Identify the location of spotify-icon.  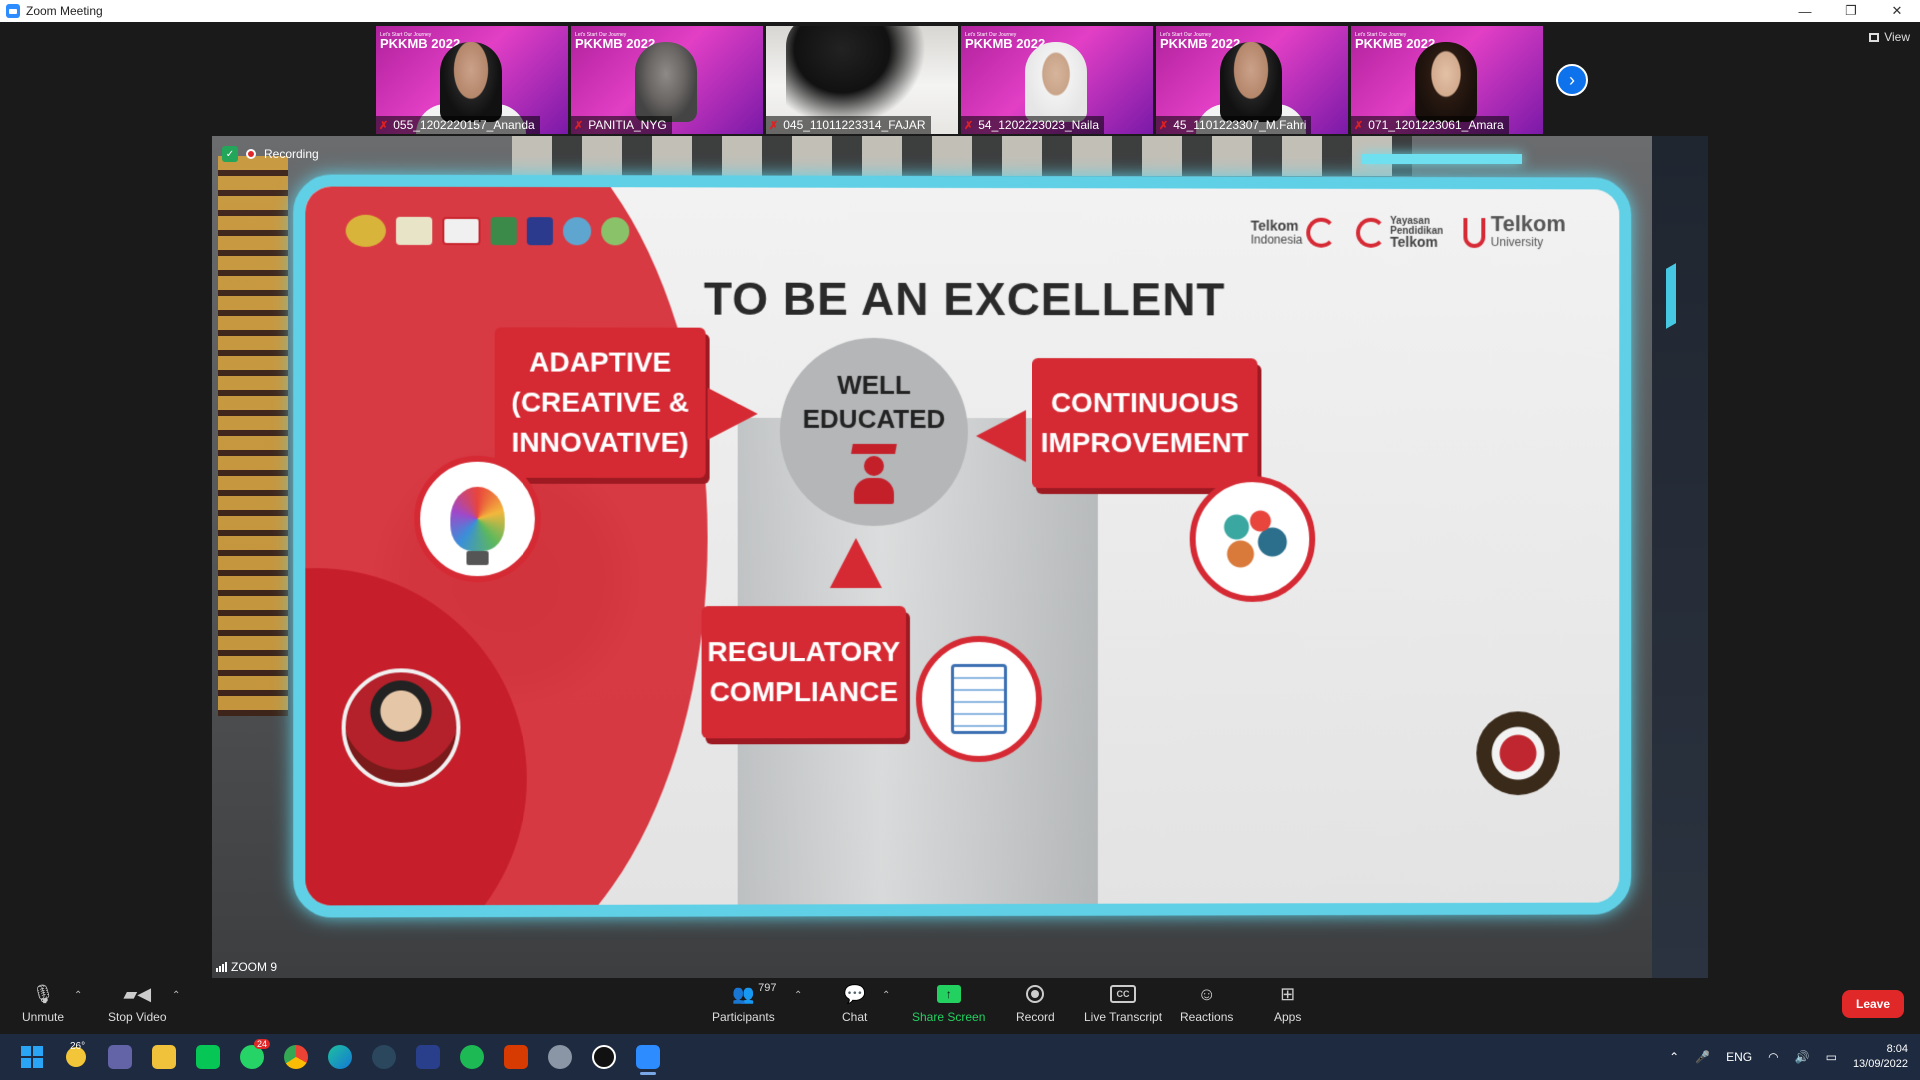
(472, 1057).